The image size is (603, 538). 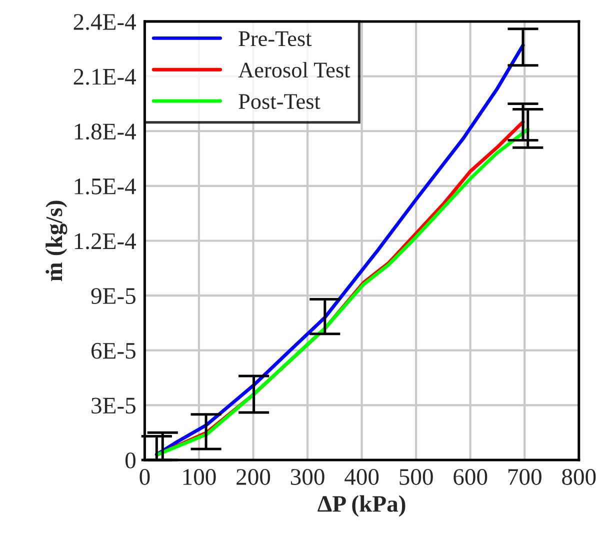 I want to click on x-tick-label: 600, so click(x=471, y=477).